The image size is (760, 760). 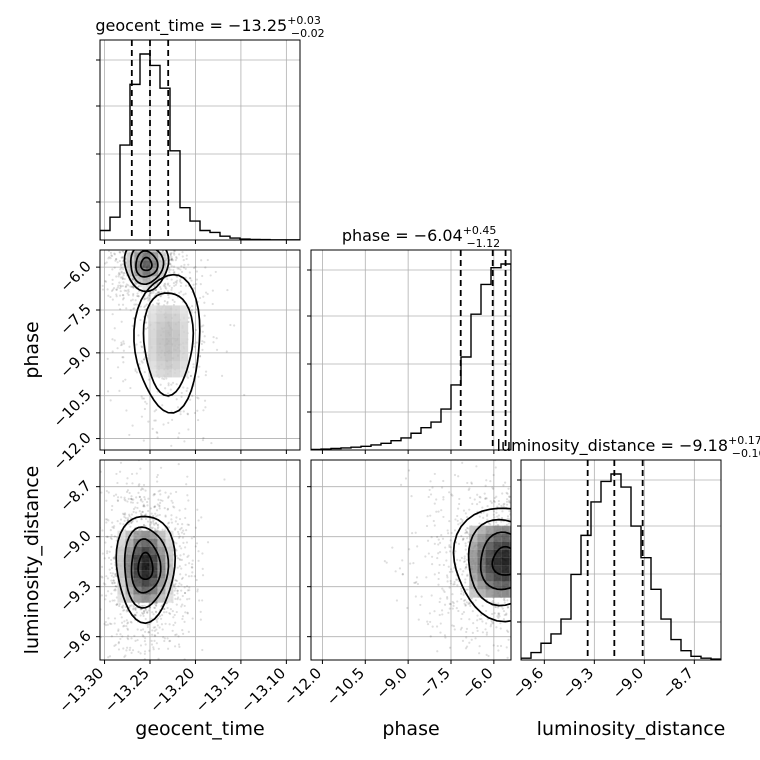 What do you see at coordinates (32, 560) in the screenshot?
I see `y-axis-label-luminosity_distance: luminosity_distance` at bounding box center [32, 560].